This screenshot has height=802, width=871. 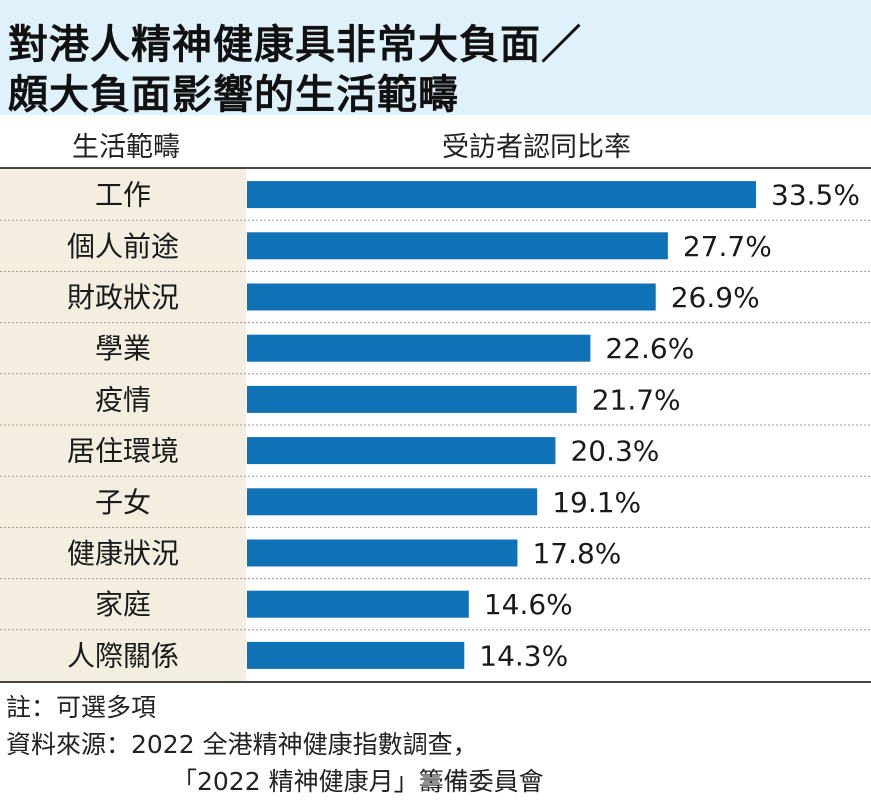 I want to click on category-label: 健康狀況, so click(x=123, y=553).